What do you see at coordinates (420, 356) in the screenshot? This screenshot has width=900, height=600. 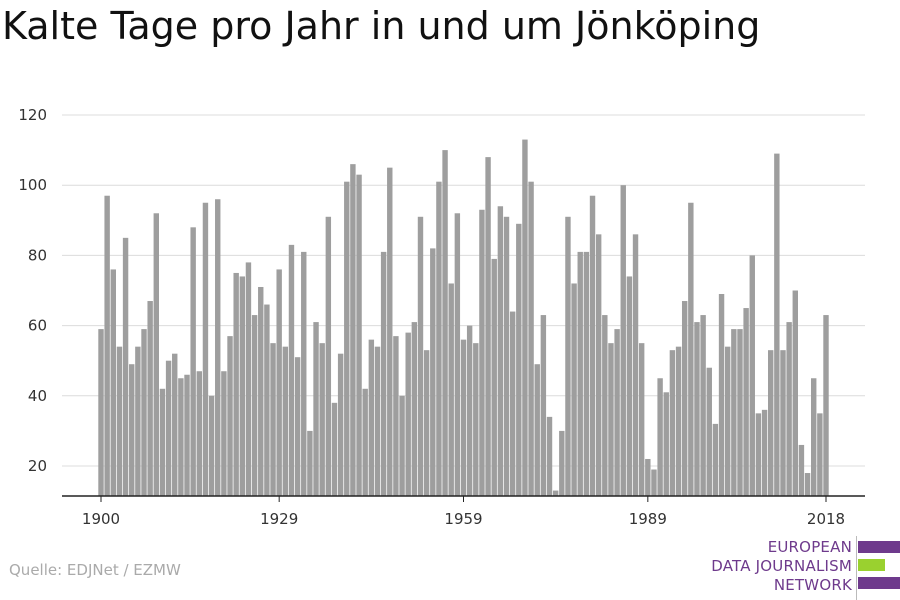 I see `bar-1952` at bounding box center [420, 356].